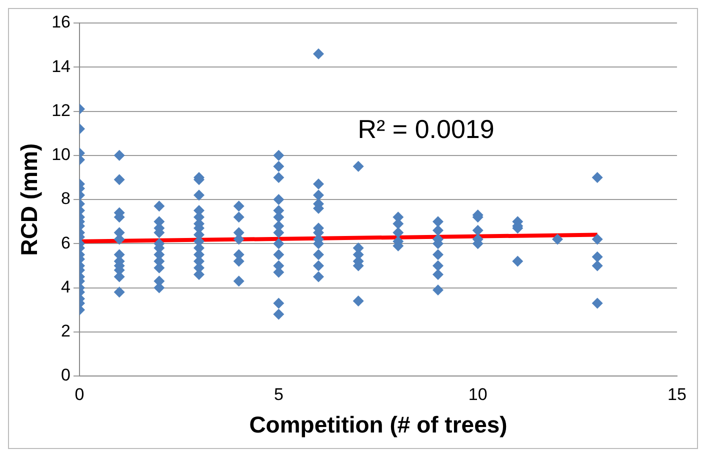 The image size is (708, 459). Describe the element at coordinates (79, 394) in the screenshot. I see `x-tick-label: 0` at that location.